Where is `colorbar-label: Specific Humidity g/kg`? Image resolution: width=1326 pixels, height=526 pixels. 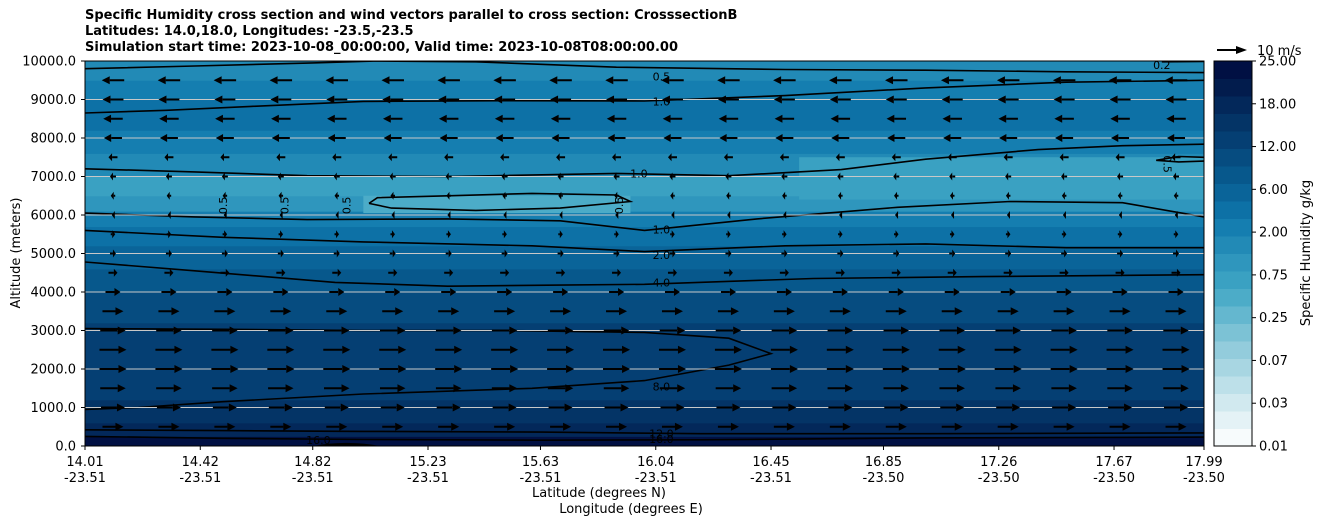
colorbar-label: Specific Humidity g/kg is located at coordinates (1306, 253).